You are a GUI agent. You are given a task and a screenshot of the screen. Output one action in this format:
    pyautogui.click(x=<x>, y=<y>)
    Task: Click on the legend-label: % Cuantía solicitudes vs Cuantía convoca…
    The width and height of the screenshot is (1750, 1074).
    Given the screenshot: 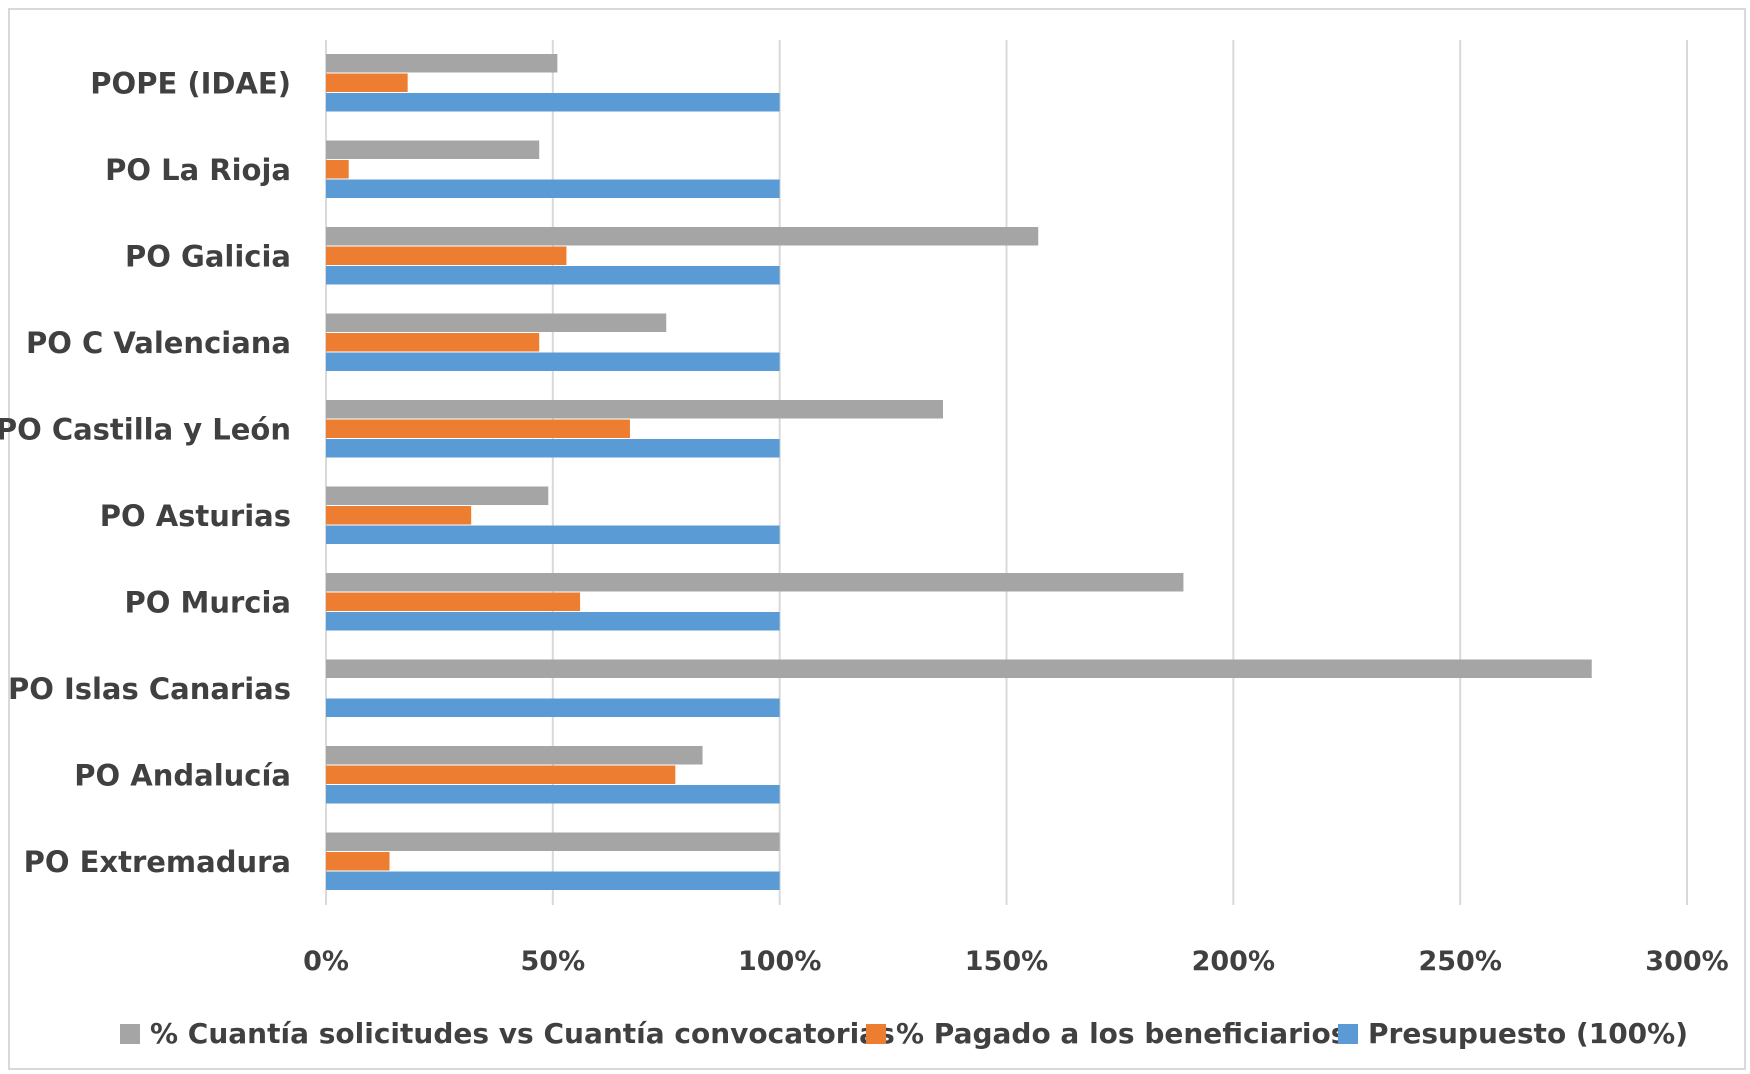 What is the action you would take?
    pyautogui.click(x=522, y=1033)
    